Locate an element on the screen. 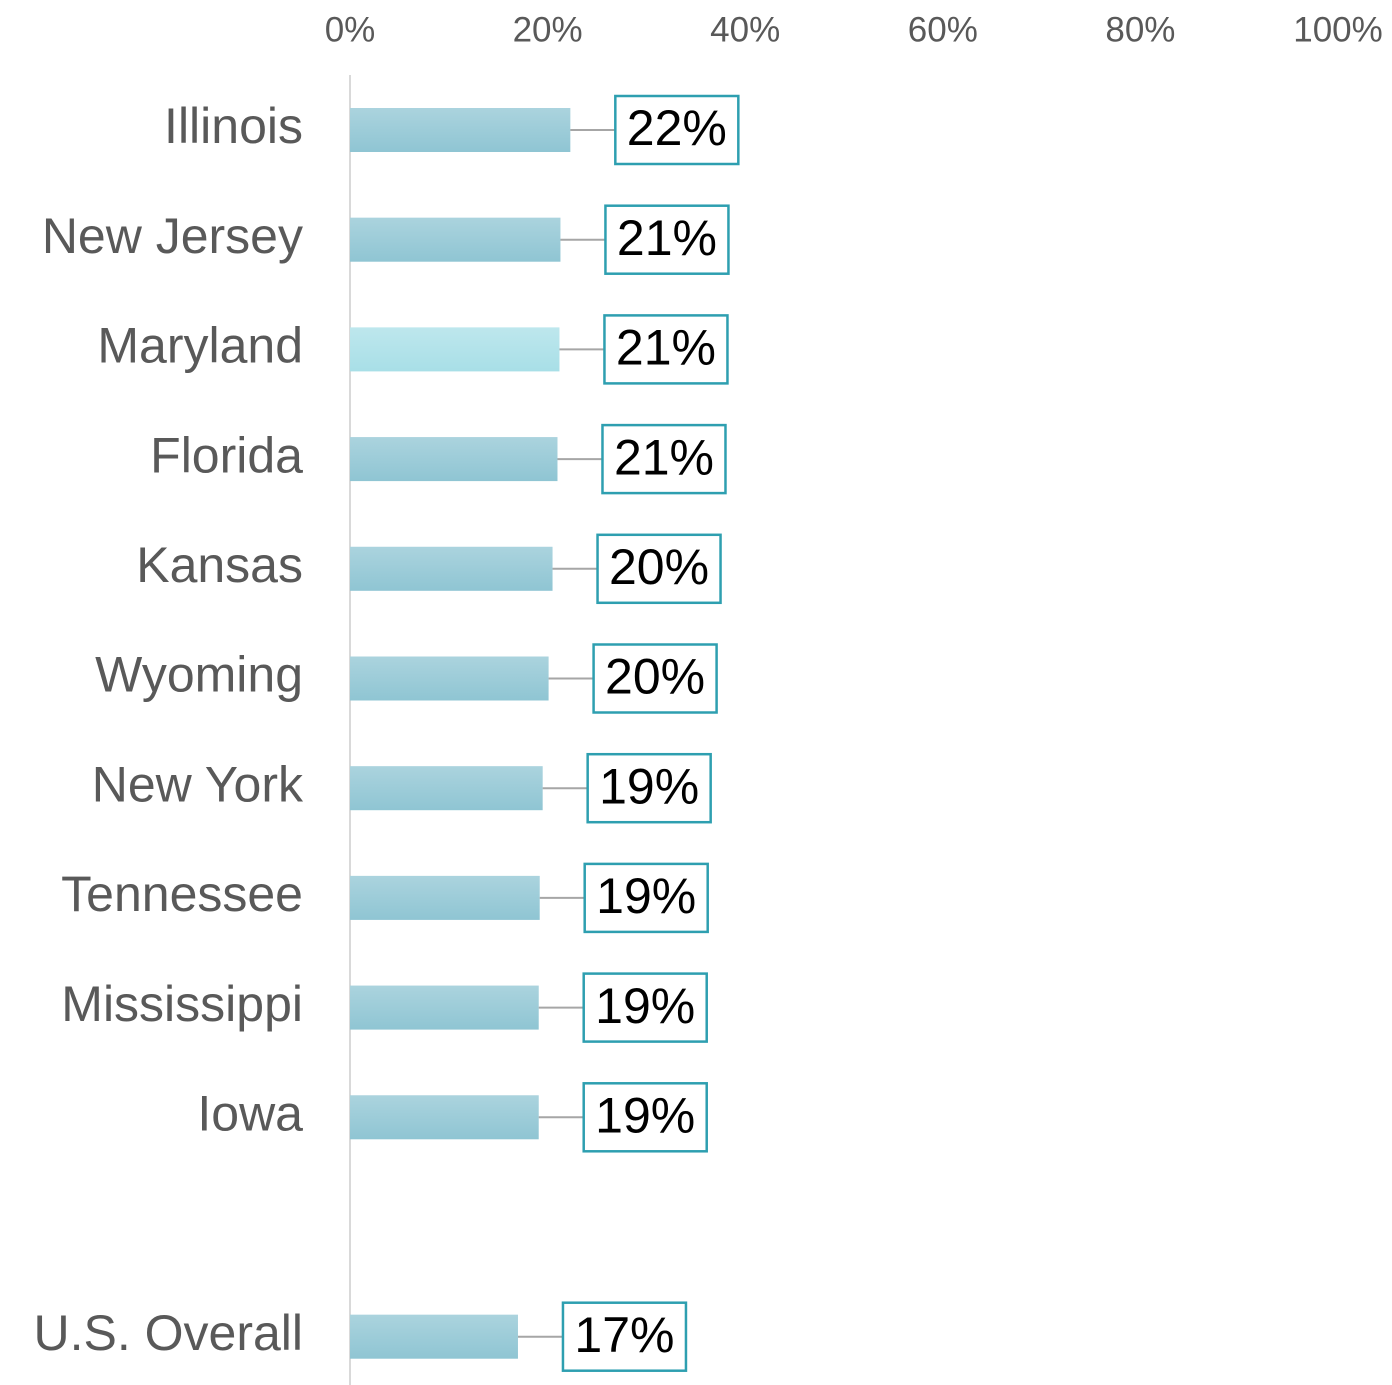 The width and height of the screenshot is (1392, 1385). x-tick-label: 60% is located at coordinates (943, 29).